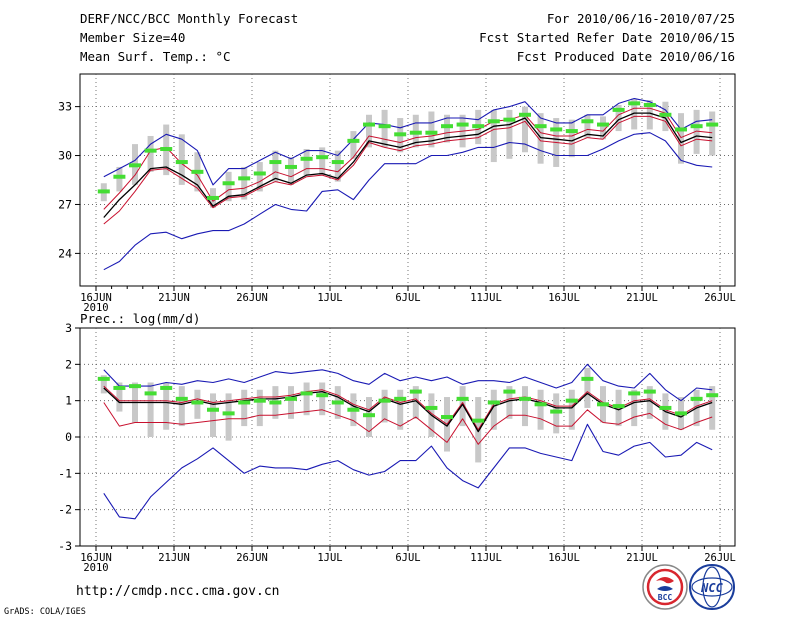  I want to click on ncc-logo-text: NCC, so click(711, 588).